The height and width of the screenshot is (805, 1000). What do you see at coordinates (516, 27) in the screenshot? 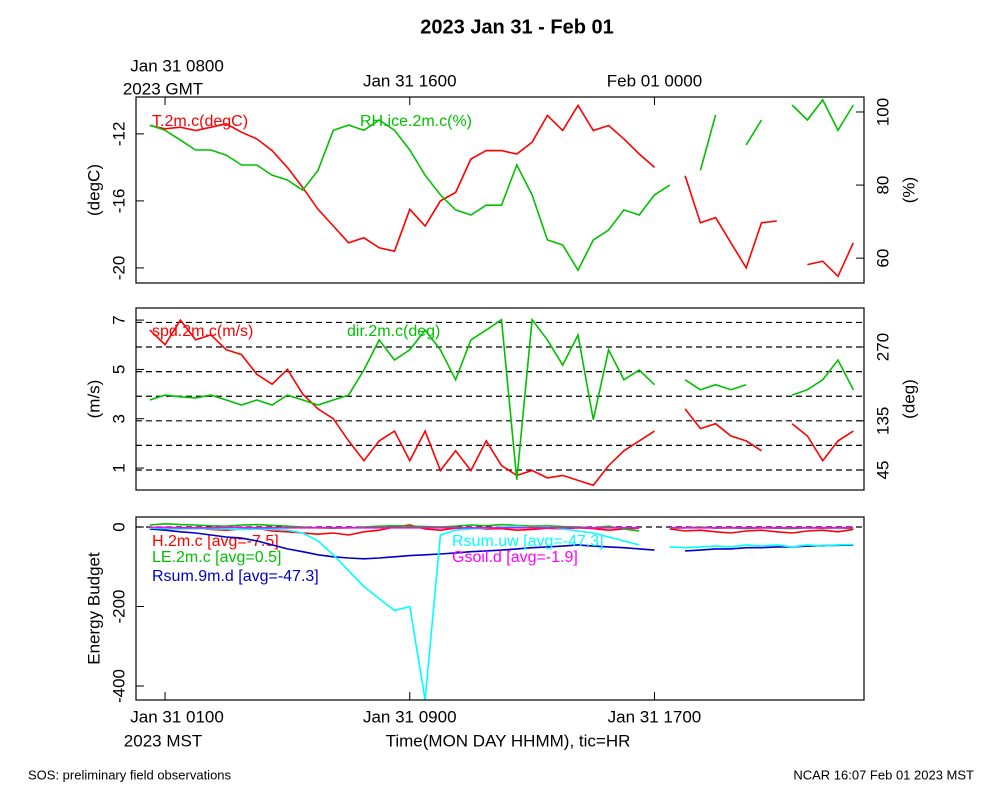
I see `page-title: 2023 Jan 31 - Feb 01` at bounding box center [516, 27].